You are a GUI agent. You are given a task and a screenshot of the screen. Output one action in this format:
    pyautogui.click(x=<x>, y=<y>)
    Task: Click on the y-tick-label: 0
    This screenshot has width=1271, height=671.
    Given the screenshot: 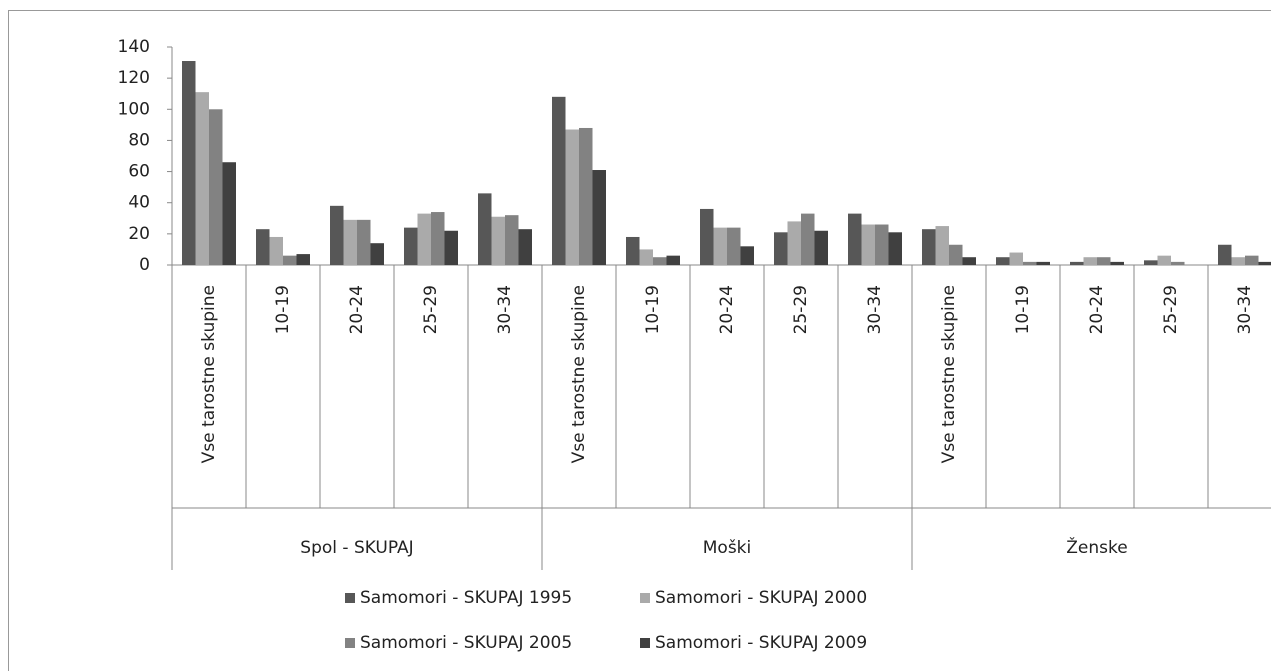 What is the action you would take?
    pyautogui.click(x=144, y=265)
    